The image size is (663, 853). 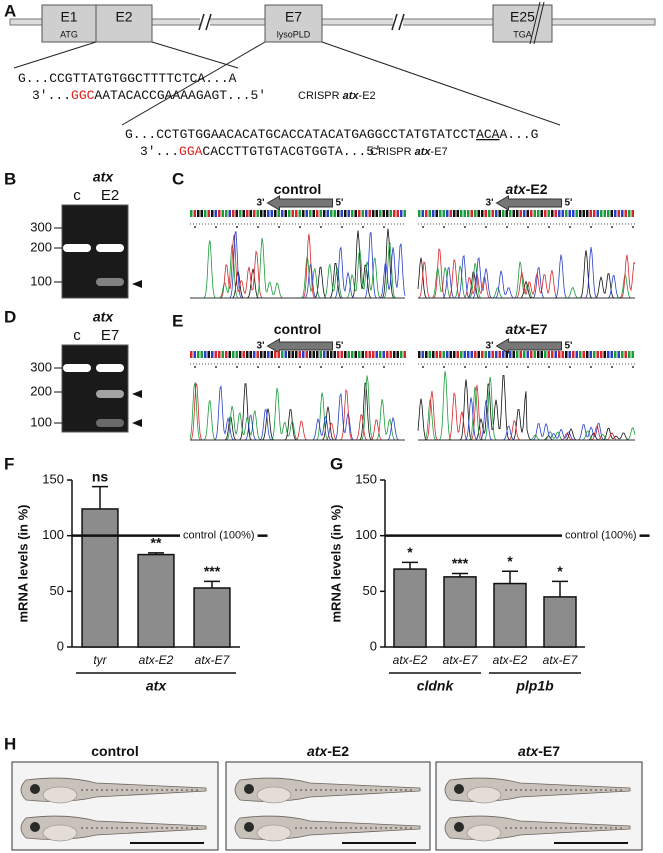 I want to click on larvae-title: atx-E2, so click(x=328, y=751).